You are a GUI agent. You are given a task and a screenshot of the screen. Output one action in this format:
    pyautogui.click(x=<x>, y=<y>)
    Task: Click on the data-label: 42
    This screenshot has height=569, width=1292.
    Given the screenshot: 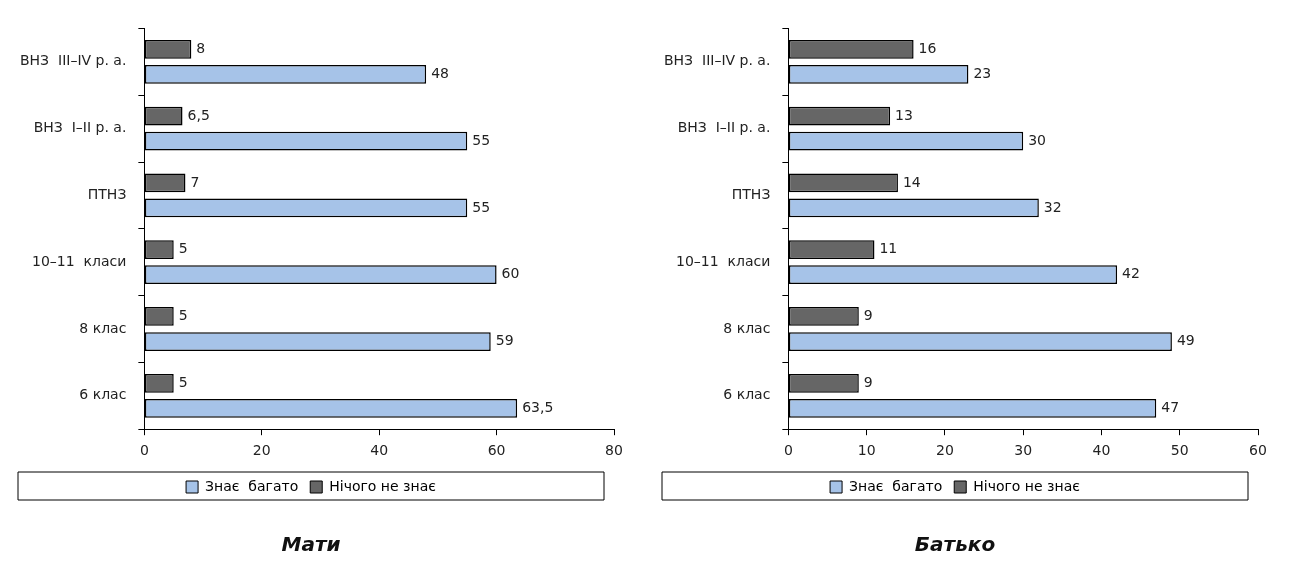 What is the action you would take?
    pyautogui.click(x=1131, y=273)
    